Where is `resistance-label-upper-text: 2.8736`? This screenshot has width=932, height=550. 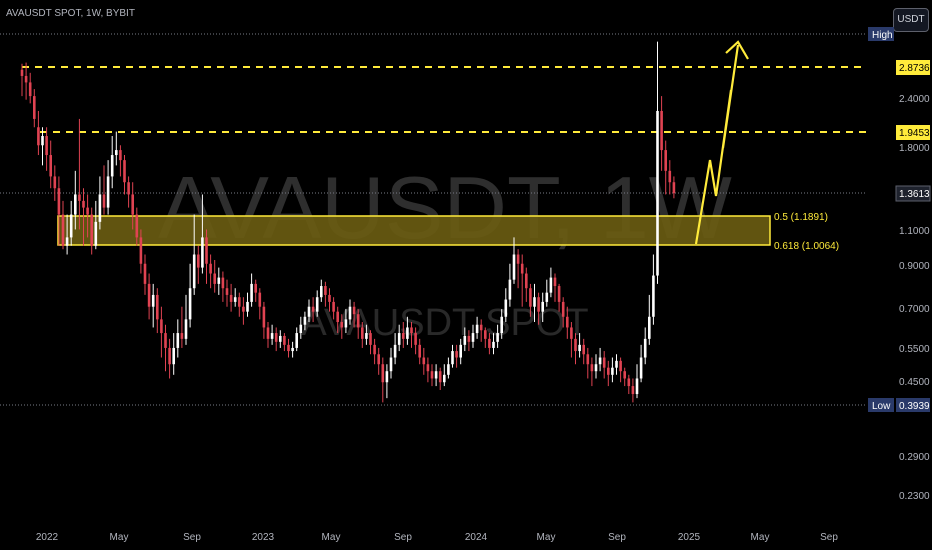
resistance-label-upper-text: 2.8736 is located at coordinates (914, 68).